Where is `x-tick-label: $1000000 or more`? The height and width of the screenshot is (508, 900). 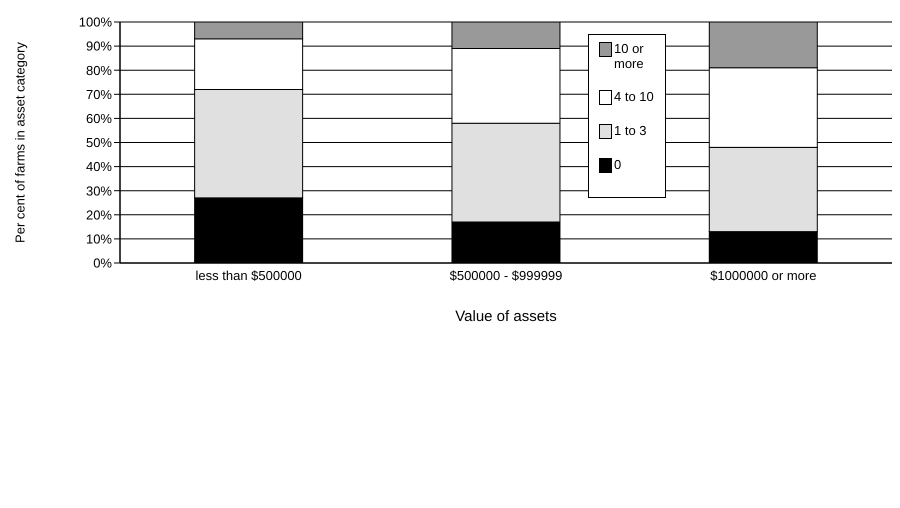 x-tick-label: $1000000 or more is located at coordinates (763, 276).